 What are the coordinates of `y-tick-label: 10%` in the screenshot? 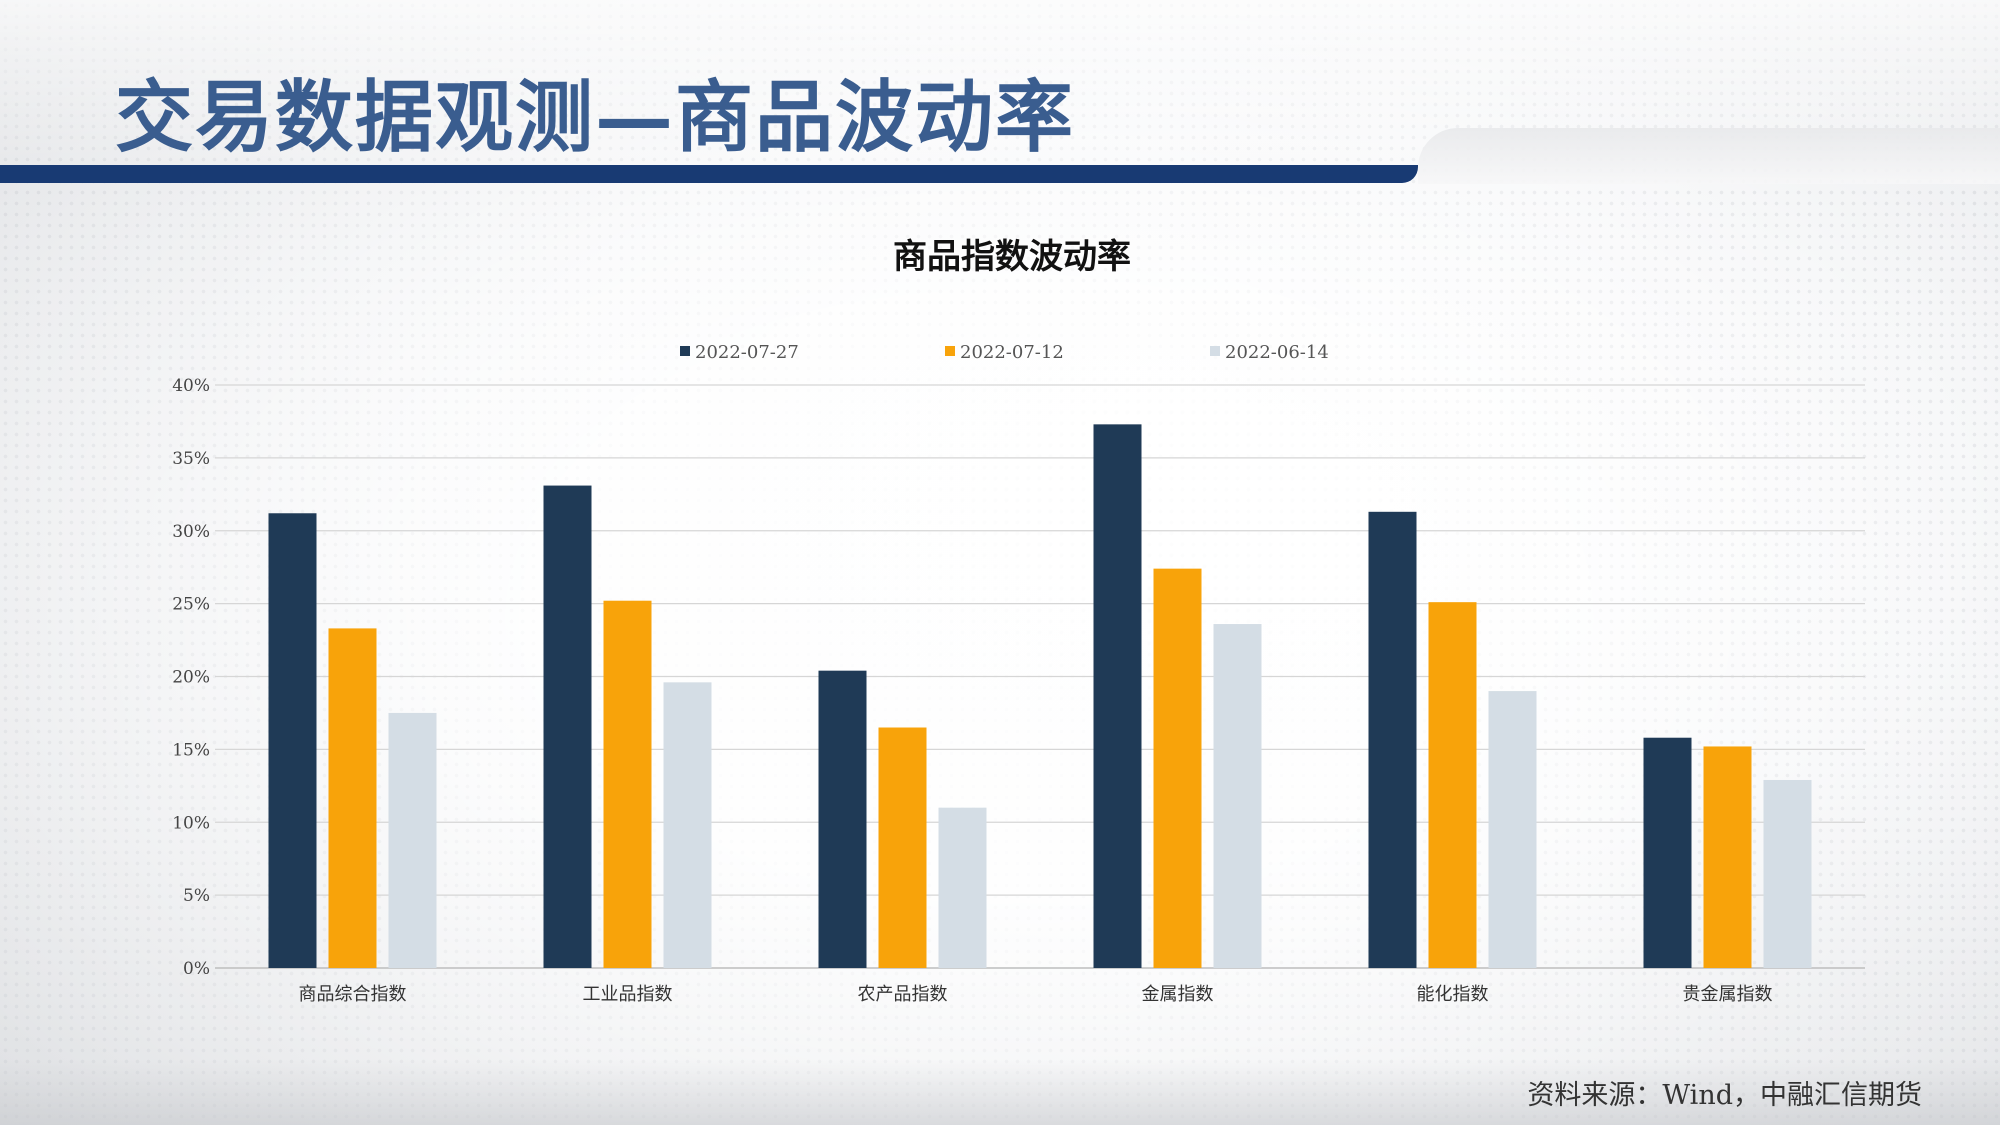 It's located at (191, 823).